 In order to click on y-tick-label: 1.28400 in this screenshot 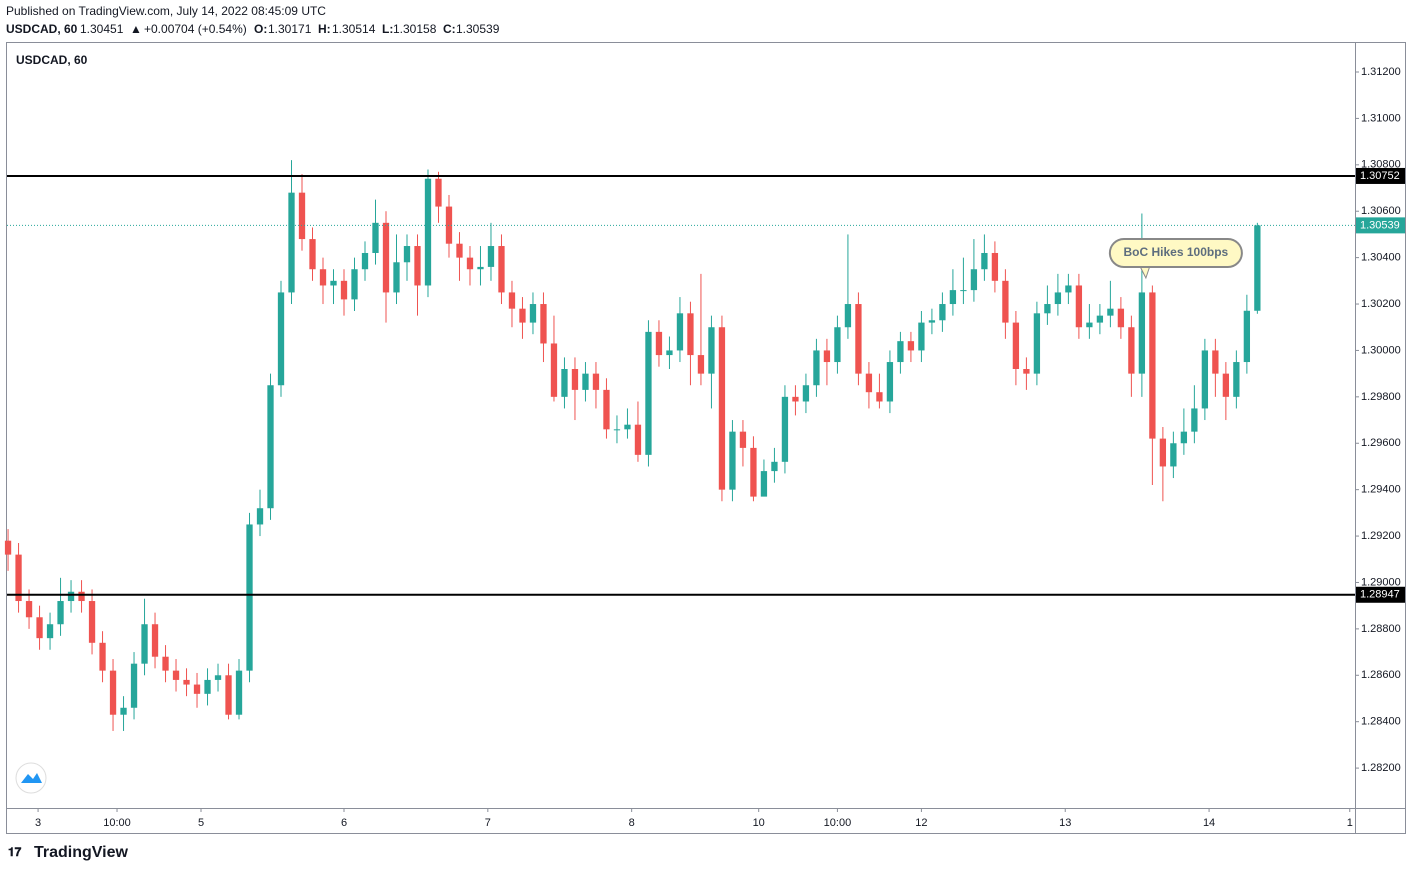, I will do `click(1381, 722)`.